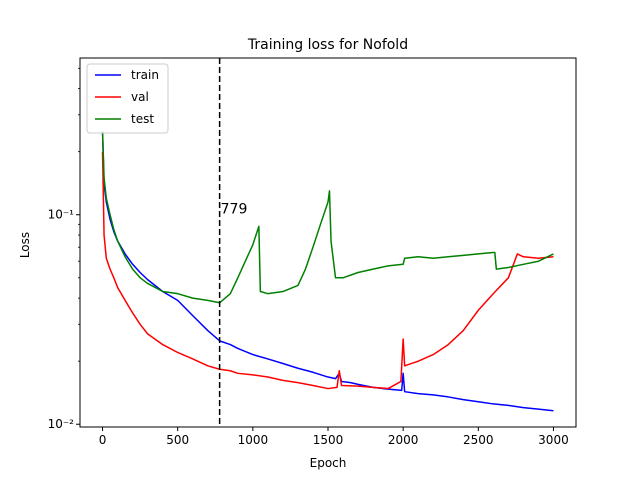  What do you see at coordinates (103, 440) in the screenshot?
I see `x-tick-label: 0` at bounding box center [103, 440].